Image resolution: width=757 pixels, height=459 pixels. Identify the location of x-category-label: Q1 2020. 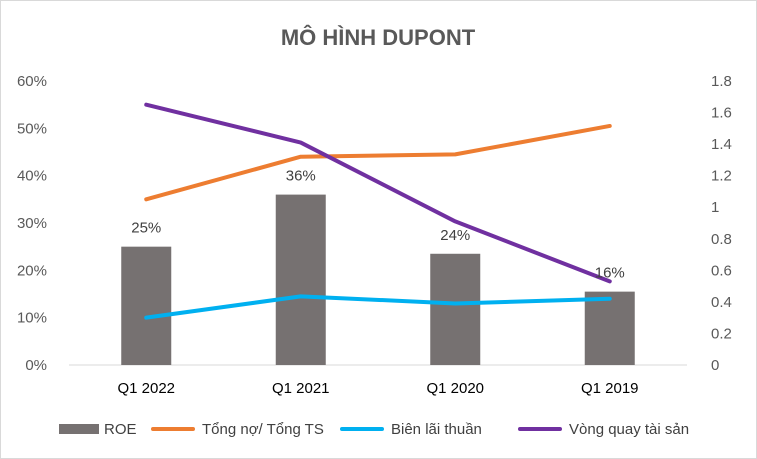
(455, 388).